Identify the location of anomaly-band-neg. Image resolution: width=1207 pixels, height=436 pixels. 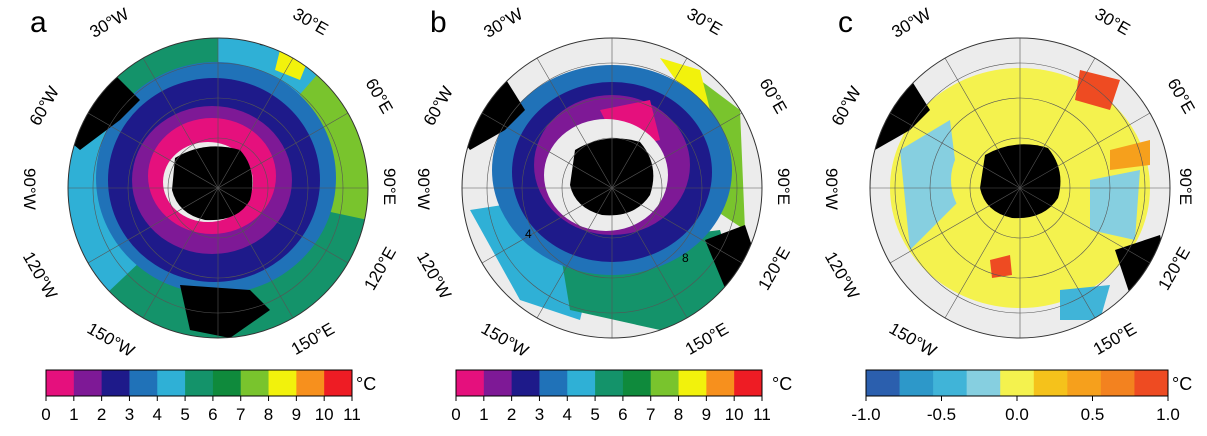
(1085, 302).